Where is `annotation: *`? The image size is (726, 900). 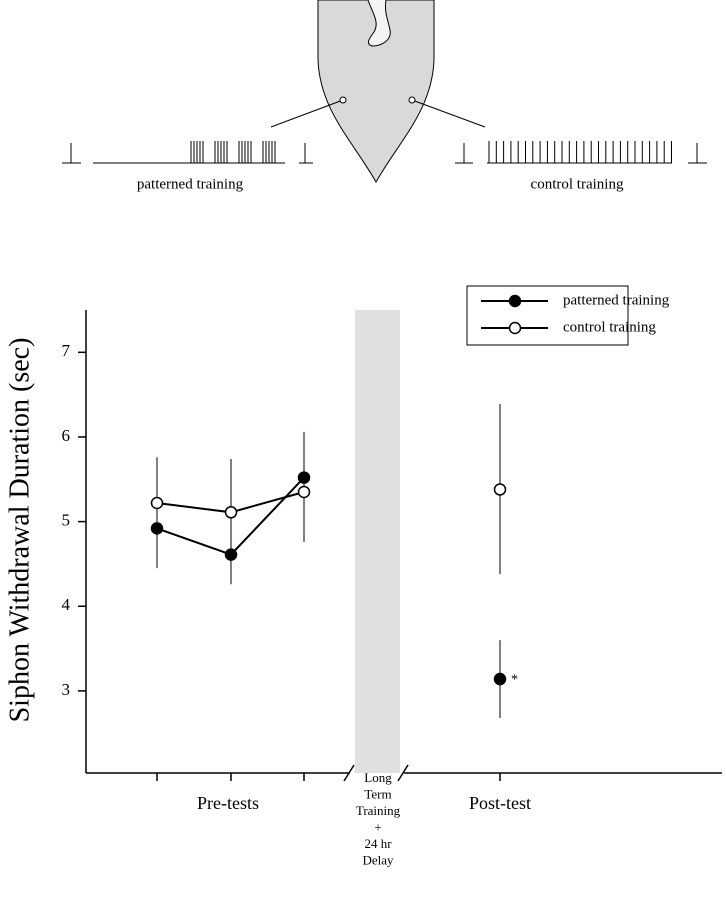
annotation: * is located at coordinates (514, 679).